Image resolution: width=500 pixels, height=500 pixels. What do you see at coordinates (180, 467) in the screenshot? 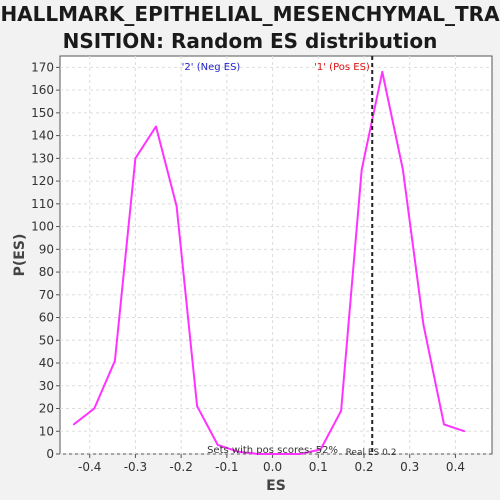
I see `x-tick-label: -0.2` at bounding box center [180, 467].